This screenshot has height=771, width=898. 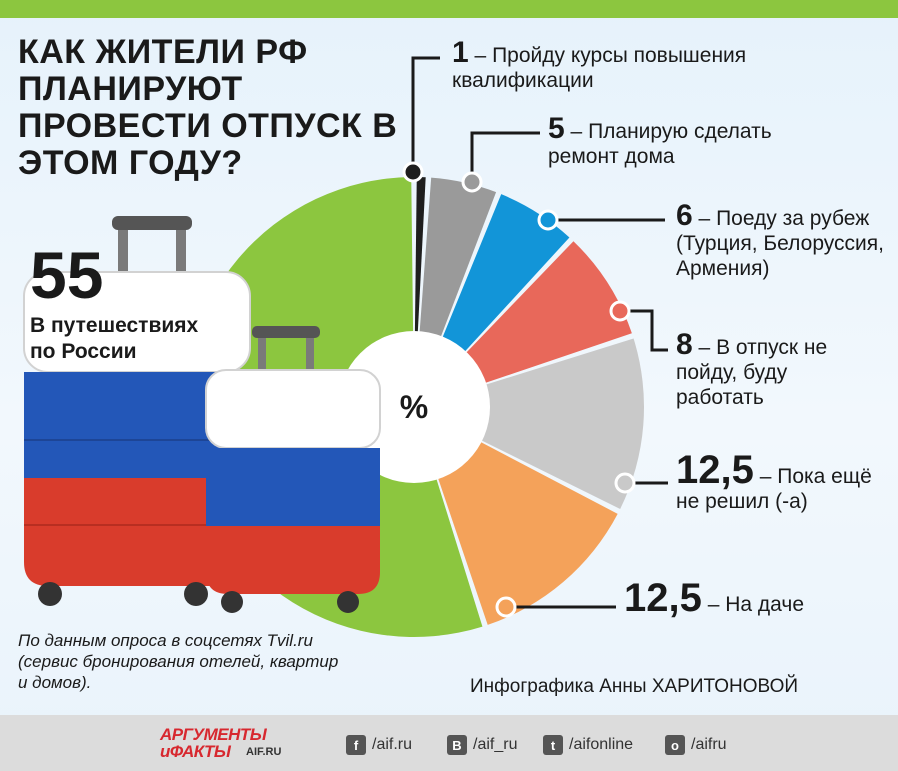 I want to click on social-vk-link: B /aif_ru, so click(x=482, y=745).